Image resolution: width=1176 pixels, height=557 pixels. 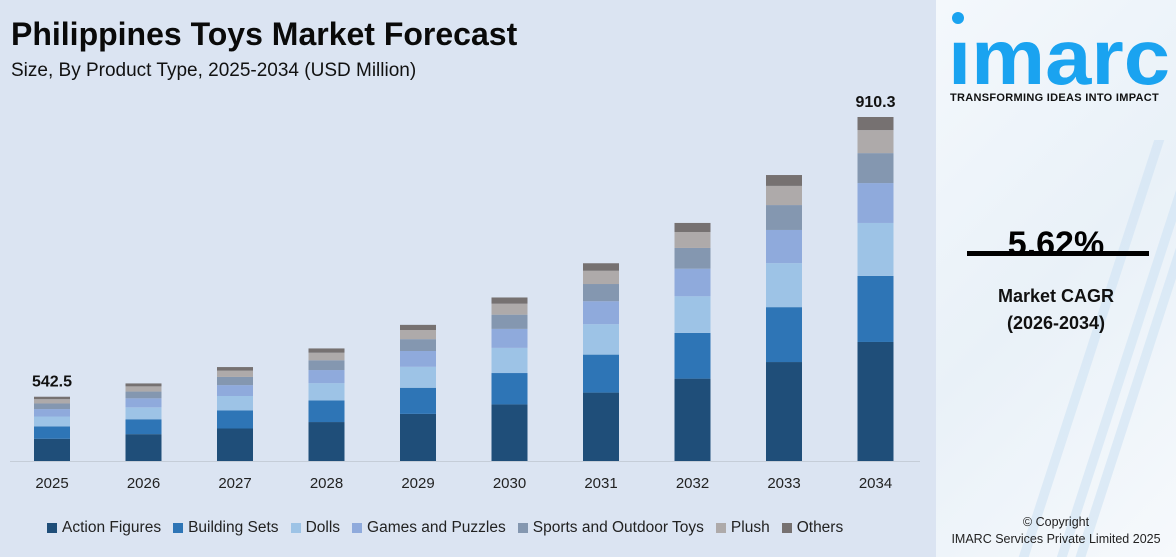 What do you see at coordinates (1059, 50) in the screenshot?
I see `svg-text: ımarc` at bounding box center [1059, 50].